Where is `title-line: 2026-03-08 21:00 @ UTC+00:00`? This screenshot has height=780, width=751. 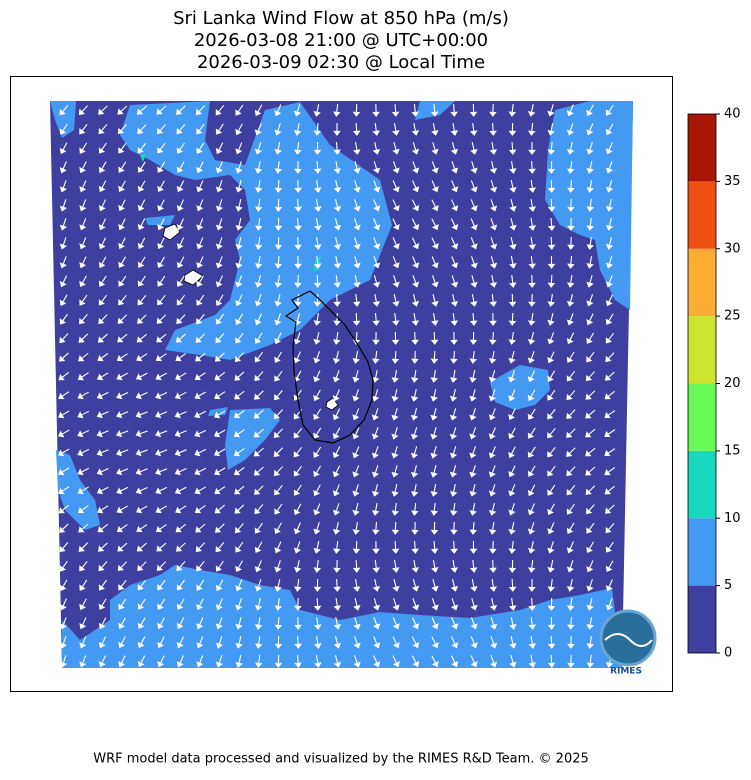 title-line: 2026-03-08 21:00 @ UTC+00:00 is located at coordinates (341, 40).